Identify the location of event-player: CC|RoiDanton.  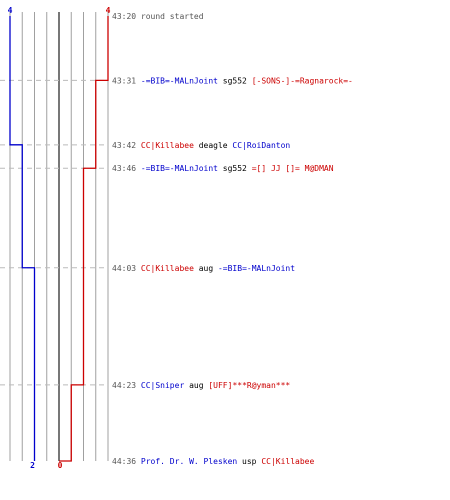
(261, 145).